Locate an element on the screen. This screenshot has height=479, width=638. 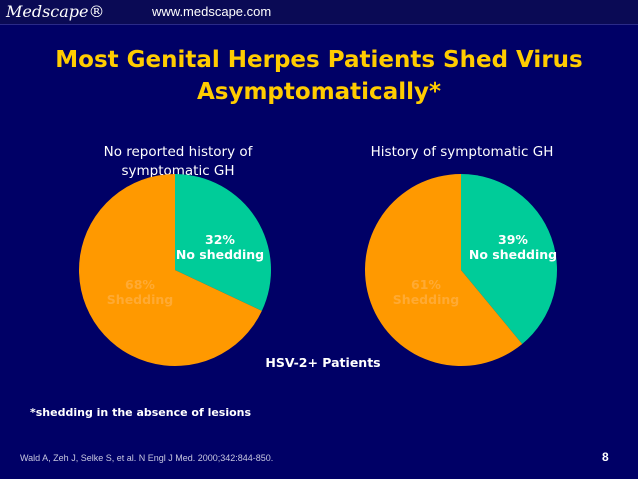
pie-1-shedding-label: 68% Shedding is located at coordinates (140, 292).